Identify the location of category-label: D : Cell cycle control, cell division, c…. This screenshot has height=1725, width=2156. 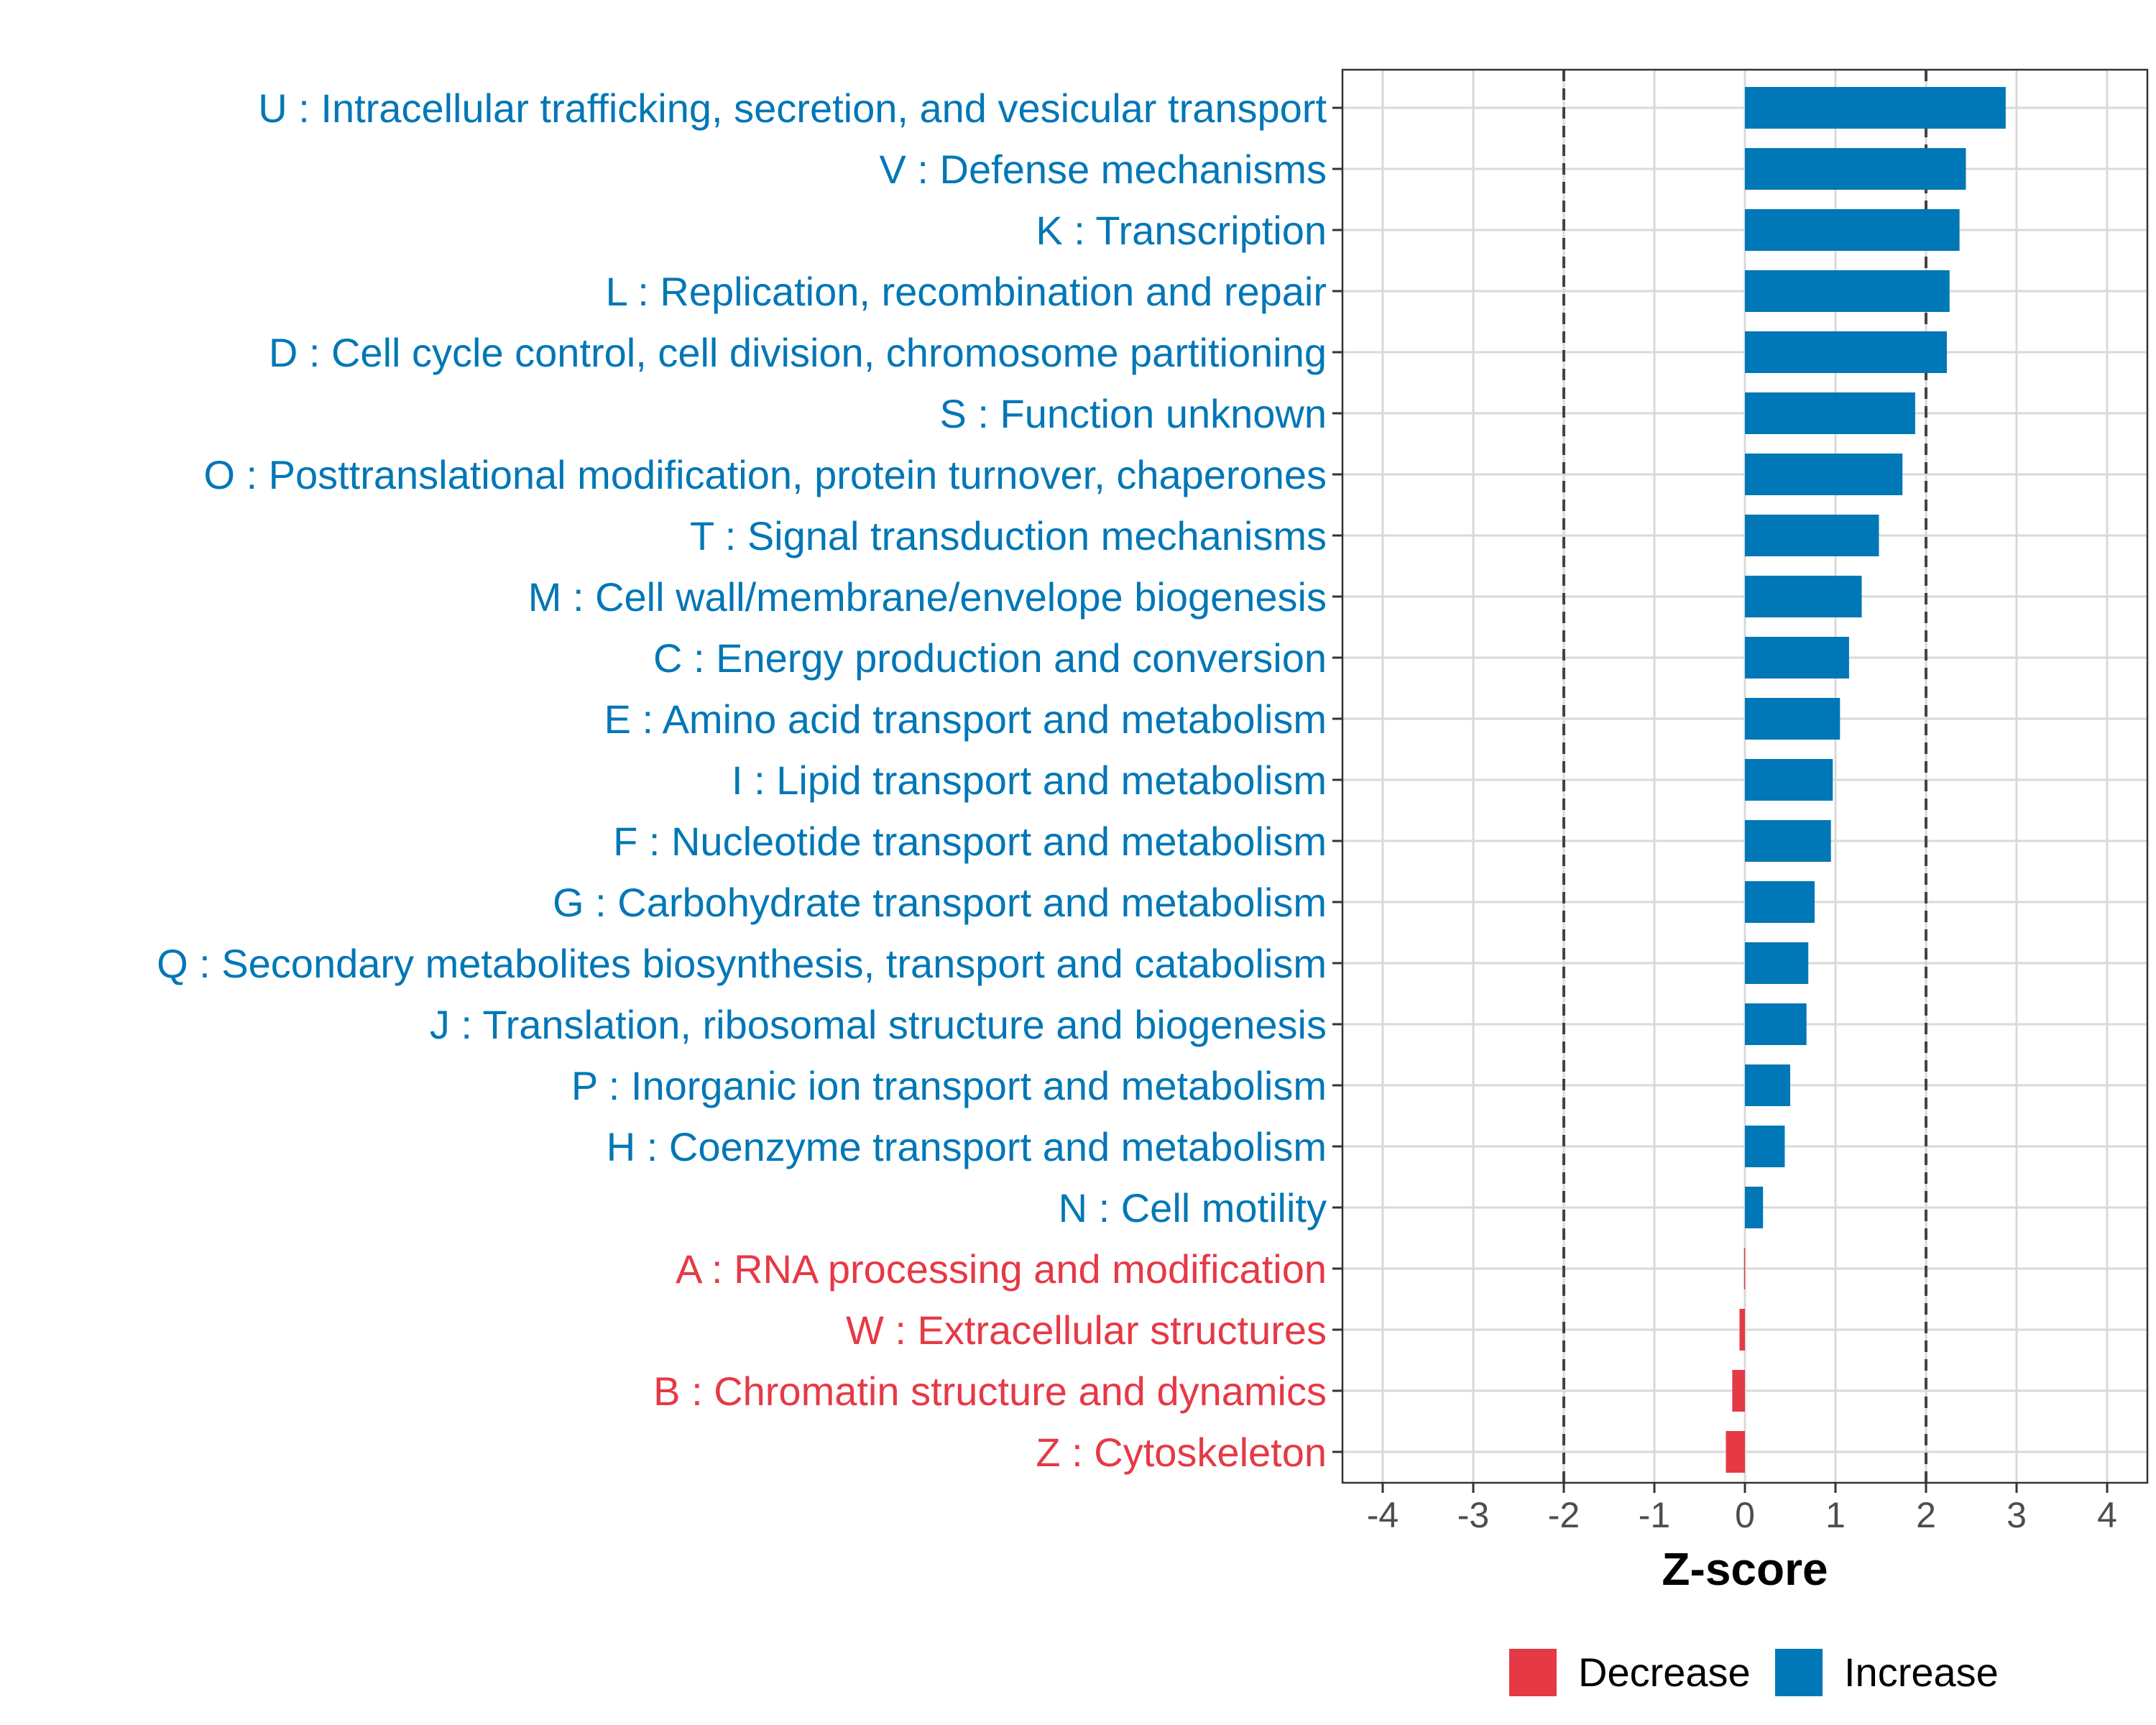
(798, 352).